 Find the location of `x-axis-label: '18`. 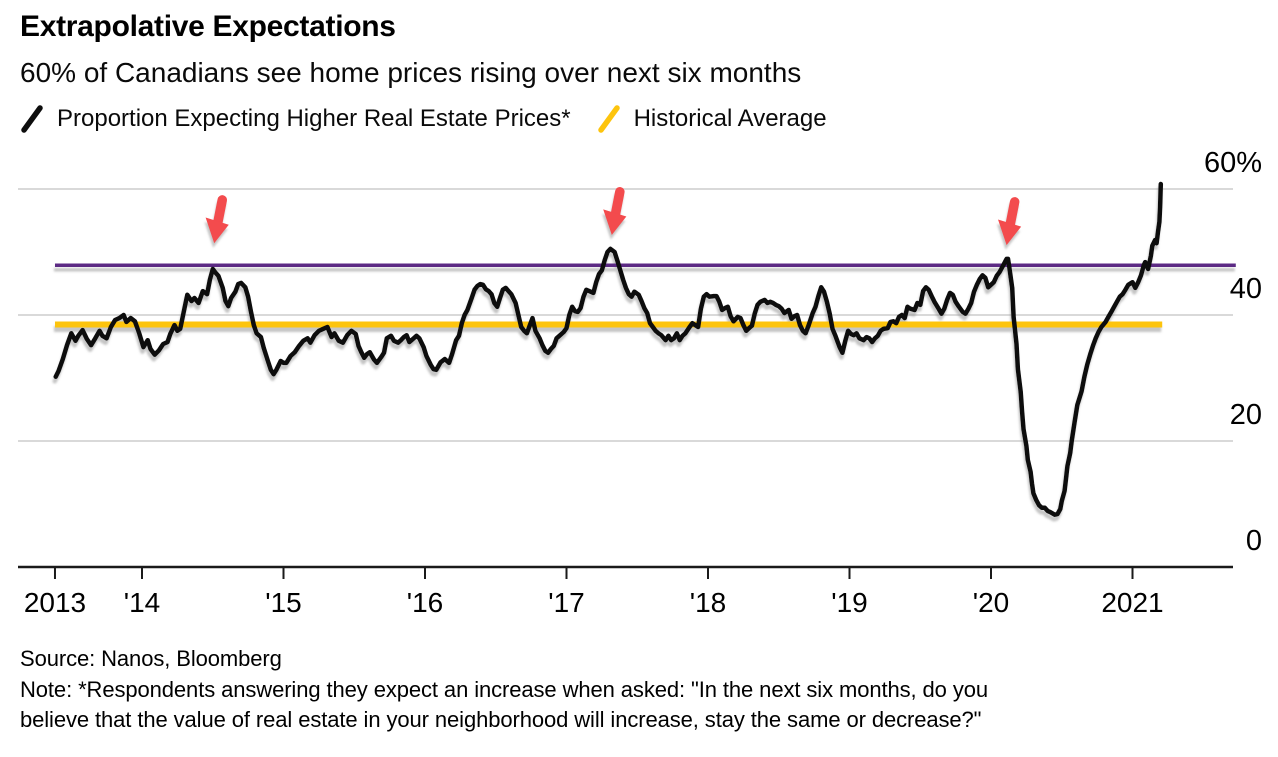

x-axis-label: '18 is located at coordinates (708, 602).